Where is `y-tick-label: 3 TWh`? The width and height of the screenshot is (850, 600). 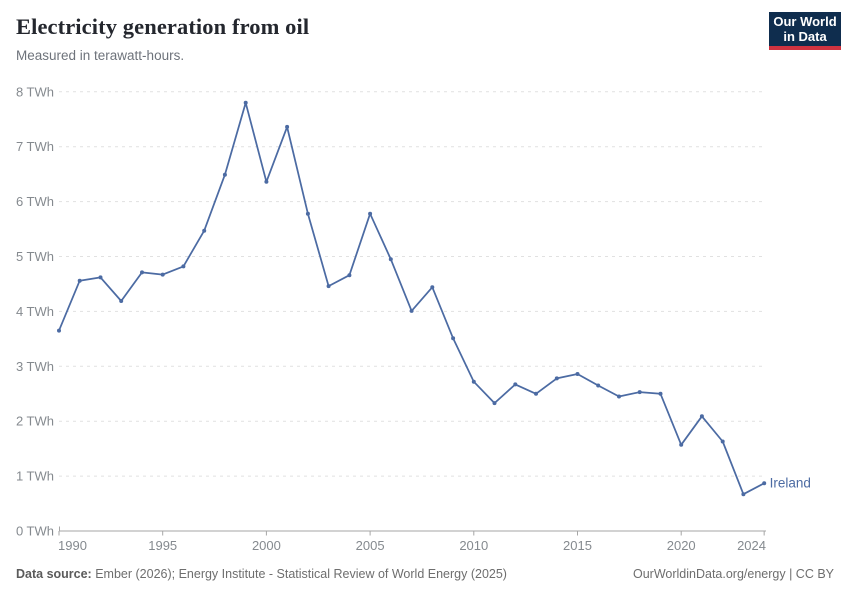 y-tick-label: 3 TWh is located at coordinates (35, 366).